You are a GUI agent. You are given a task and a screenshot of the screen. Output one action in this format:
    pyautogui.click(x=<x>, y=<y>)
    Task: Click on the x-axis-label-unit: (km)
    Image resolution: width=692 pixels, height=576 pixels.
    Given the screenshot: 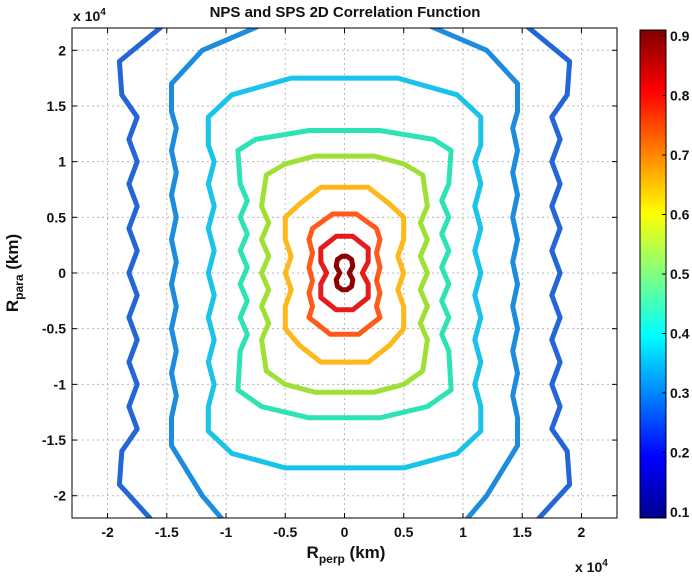 What is the action you would take?
    pyautogui.click(x=365, y=552)
    